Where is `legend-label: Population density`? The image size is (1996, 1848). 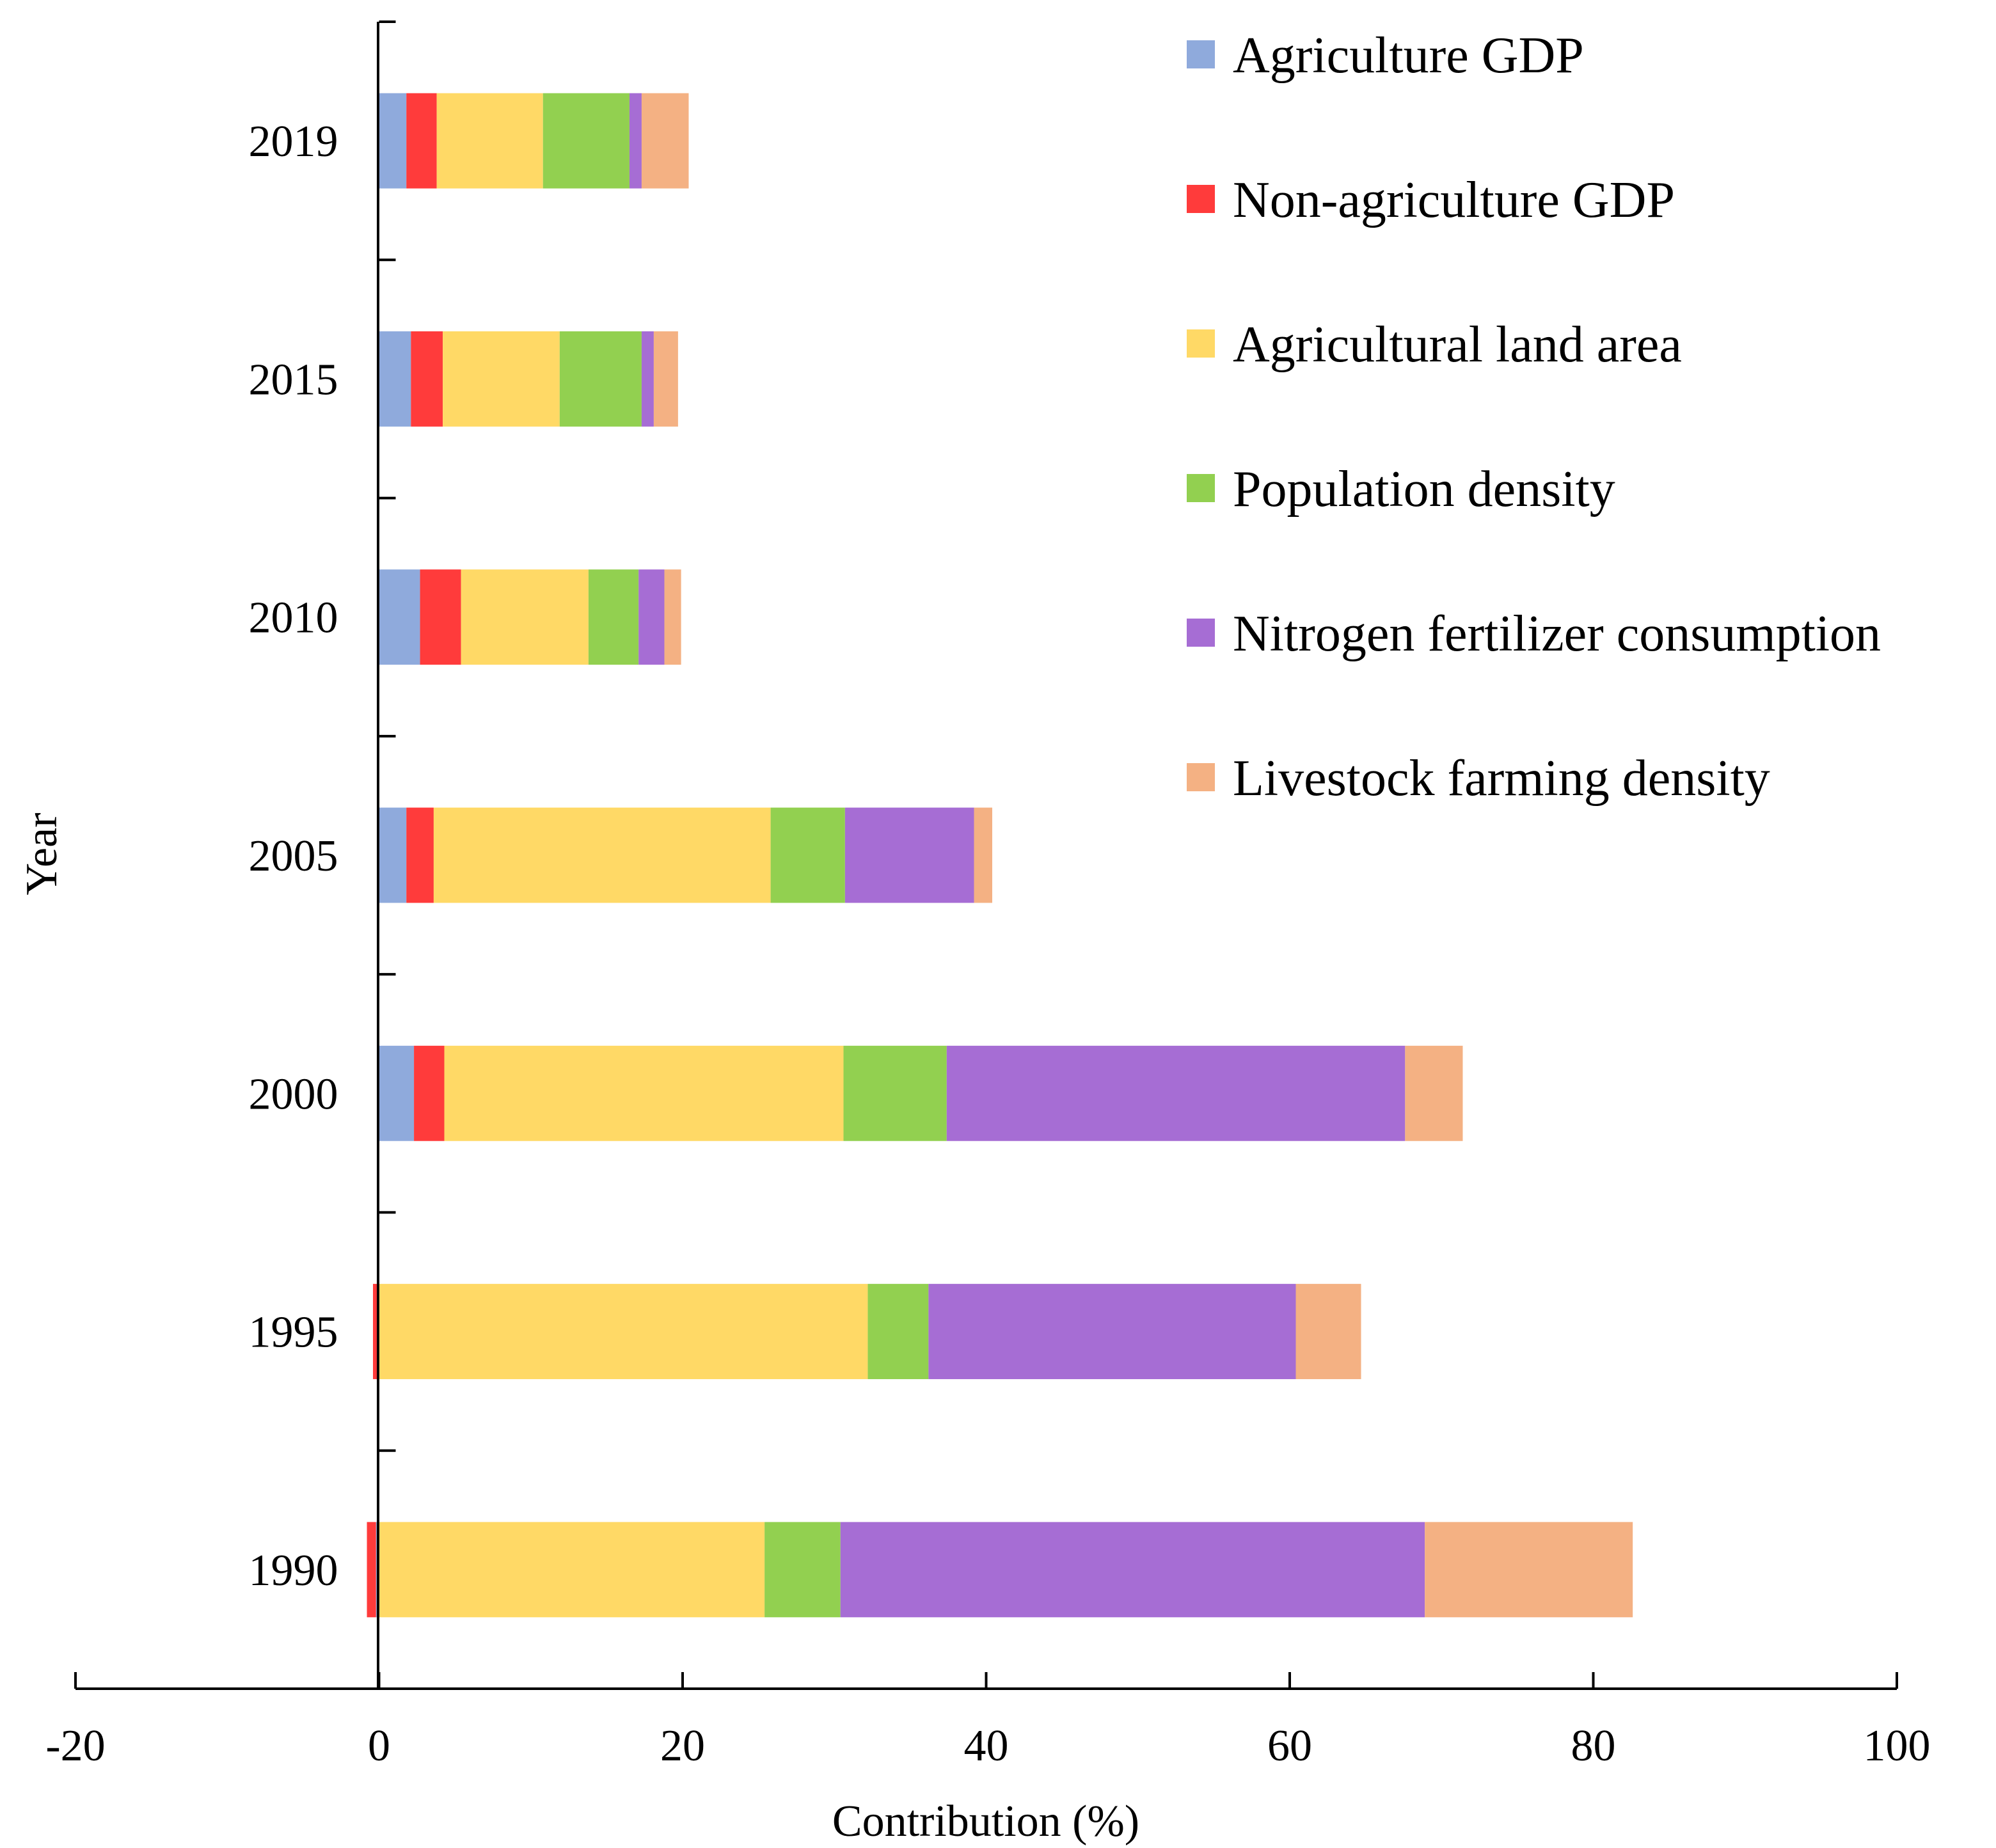
legend-label: Population density is located at coordinates (1424, 489).